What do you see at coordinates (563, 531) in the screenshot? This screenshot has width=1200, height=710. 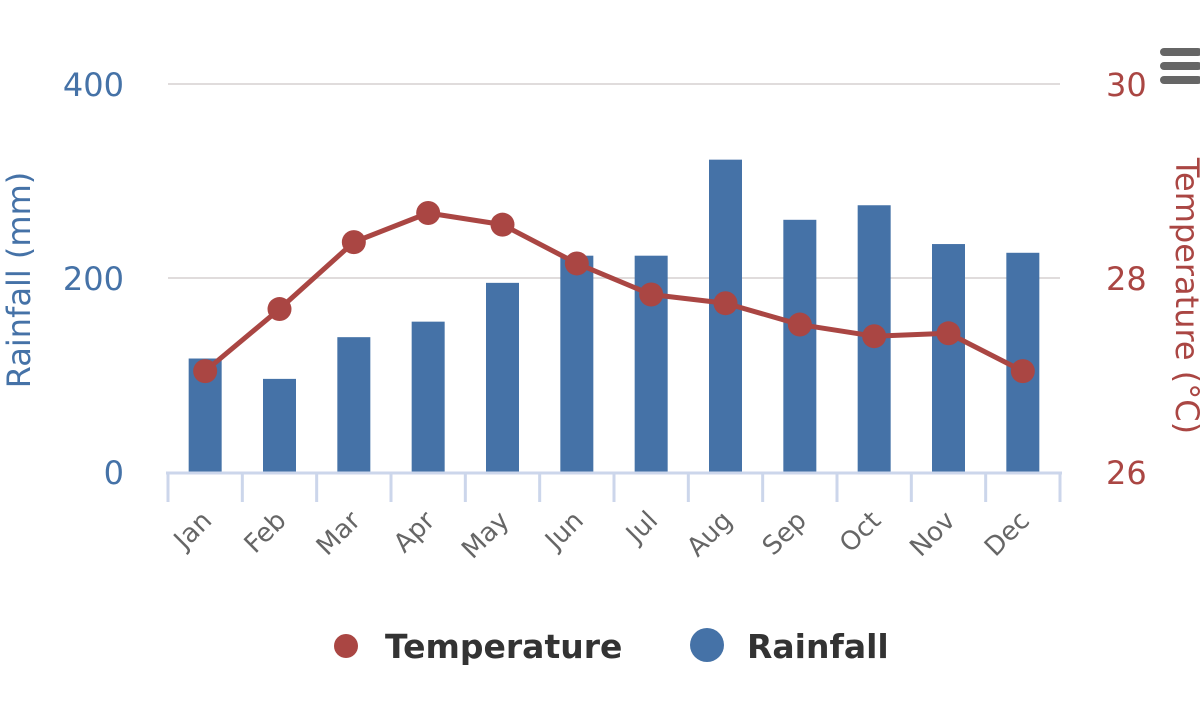 I see `x-tick-label: Jun` at bounding box center [563, 531].